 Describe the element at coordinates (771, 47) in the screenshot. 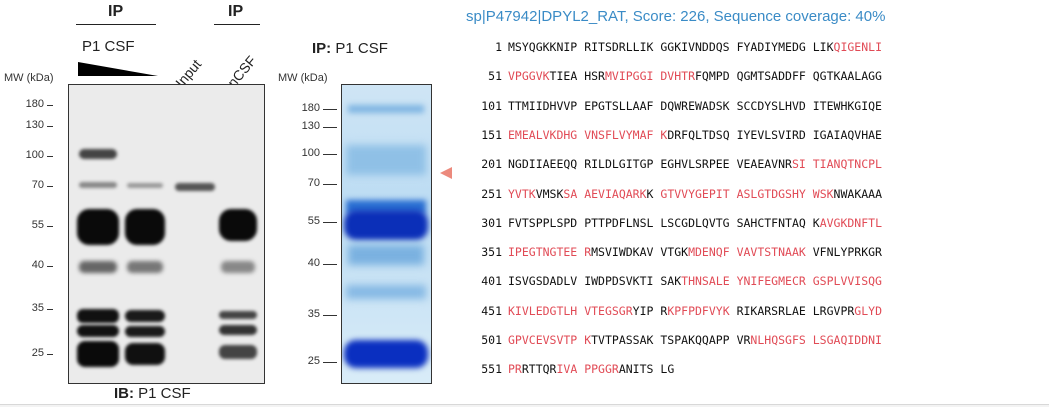

I see `sequence-residues: FYADIYMEDG` at that location.